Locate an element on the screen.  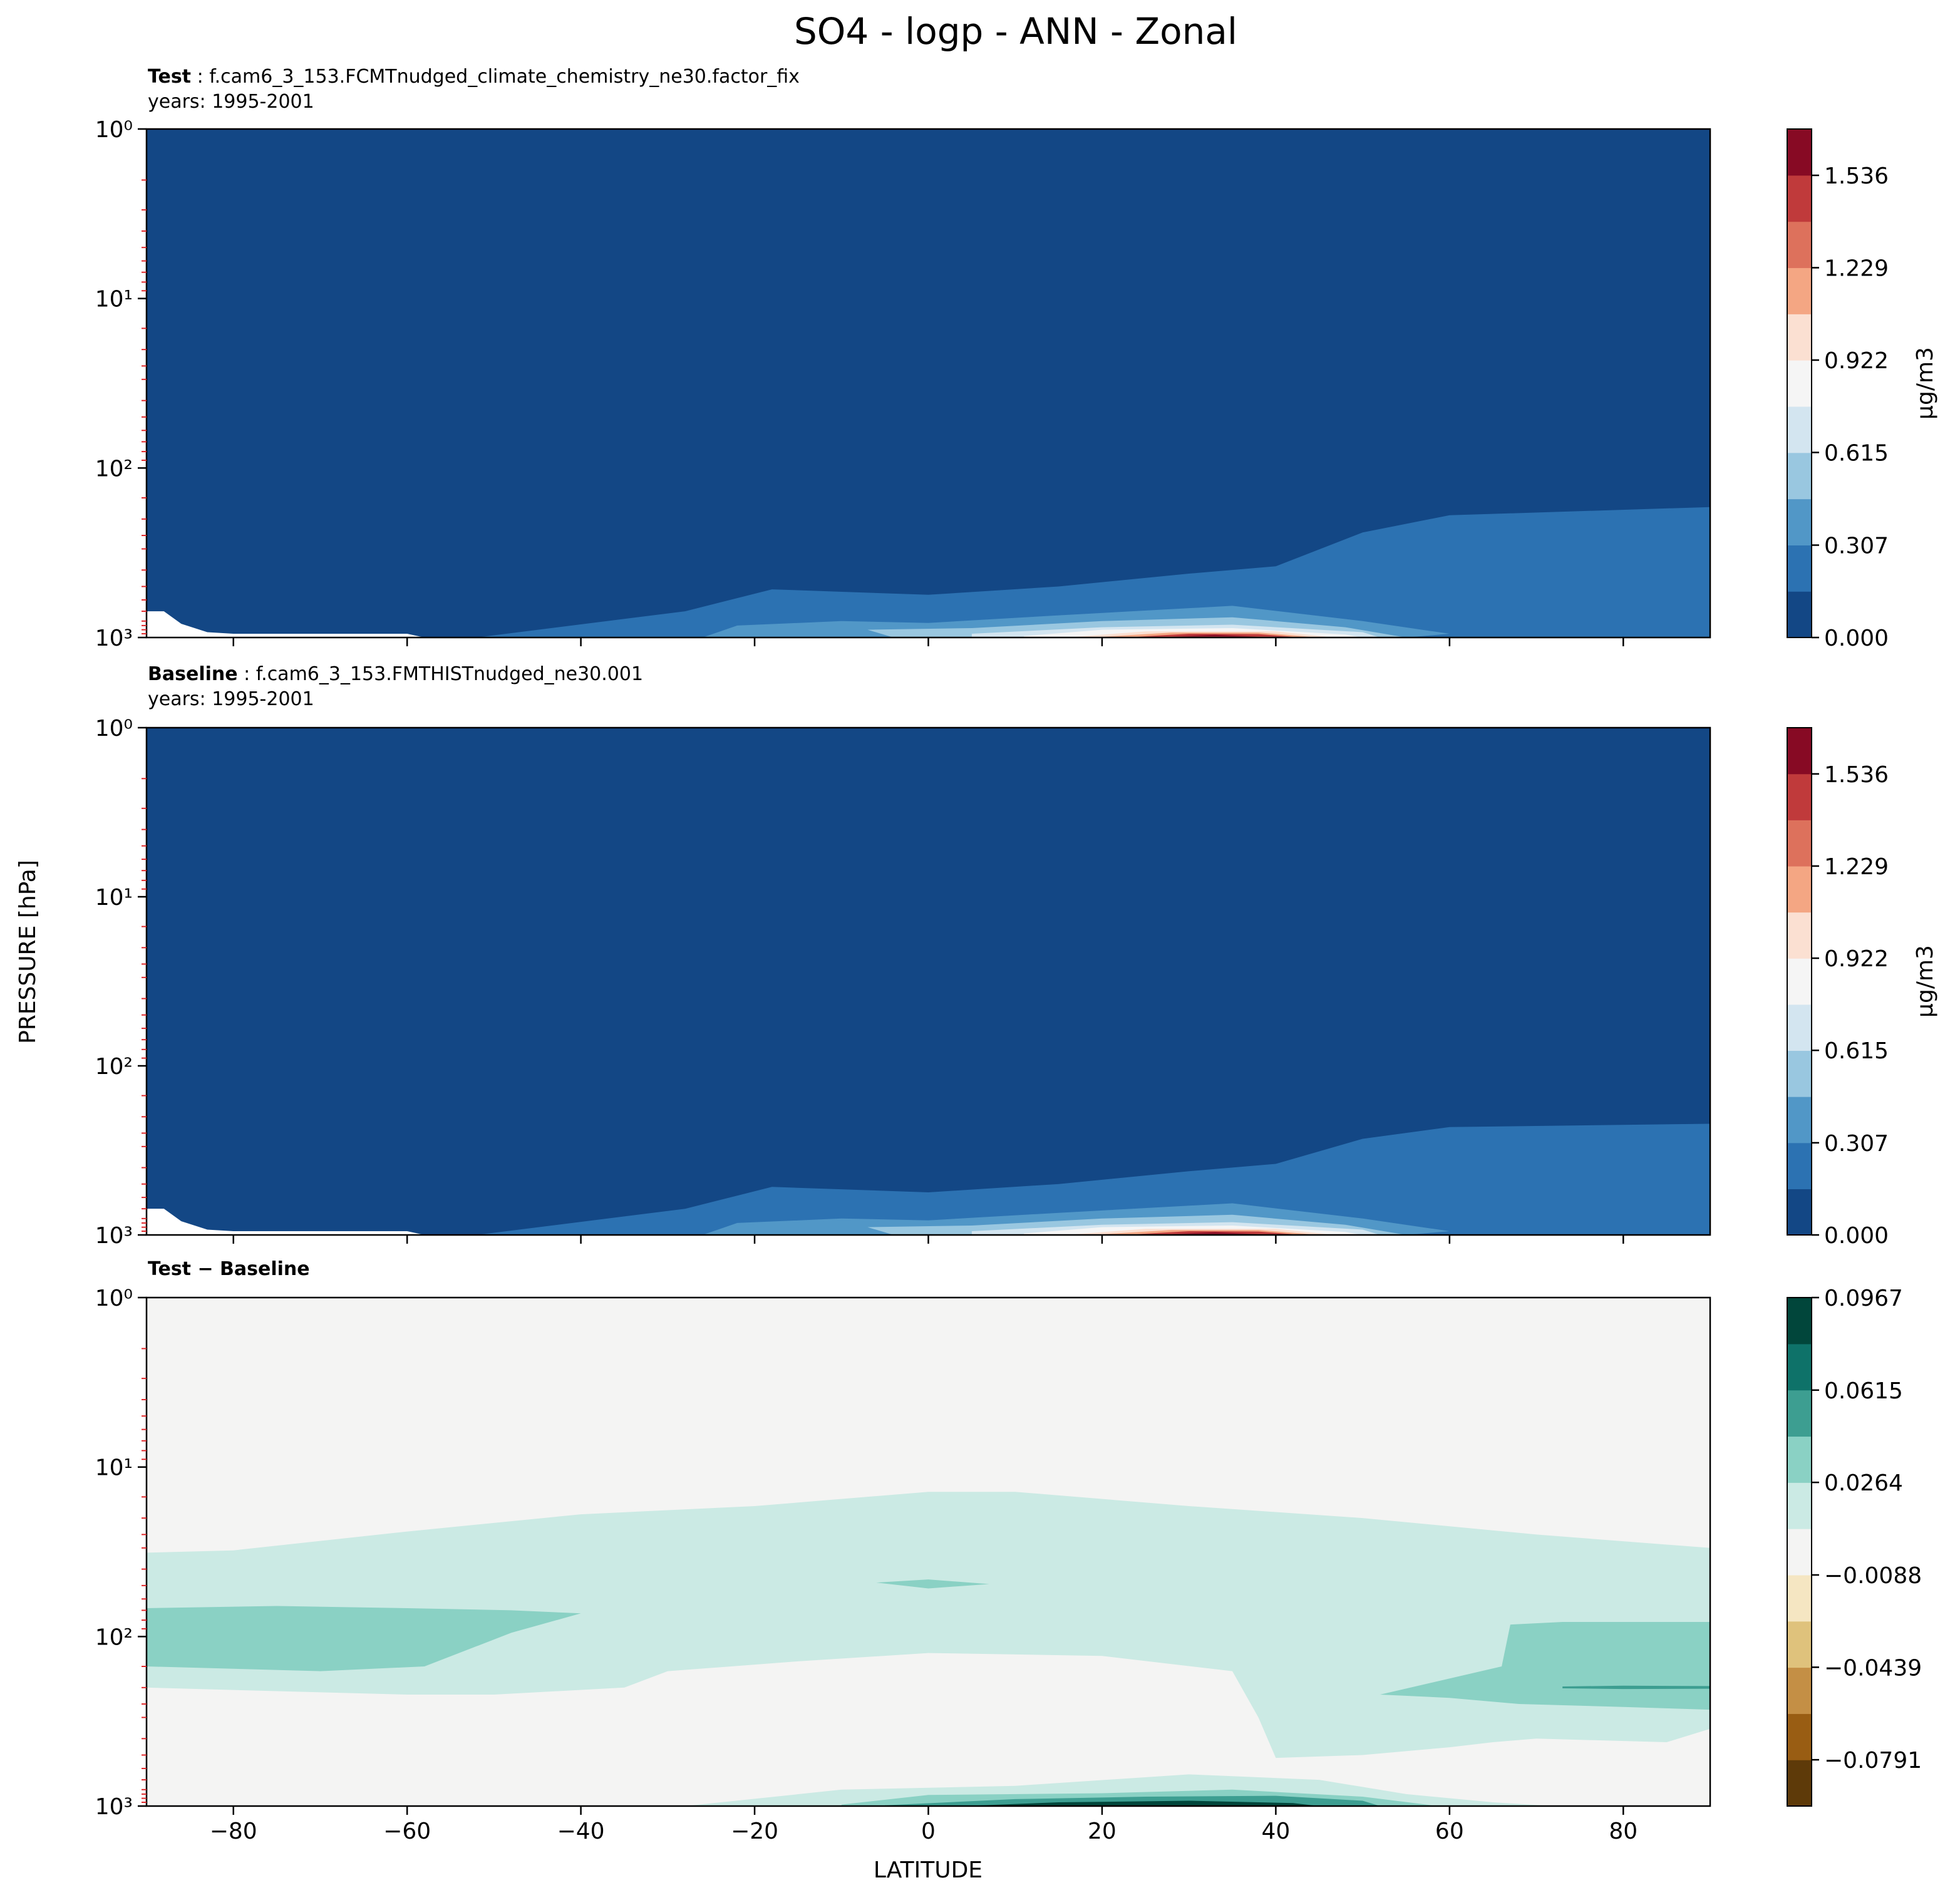
panel-title-bold: Test is located at coordinates (169, 77).